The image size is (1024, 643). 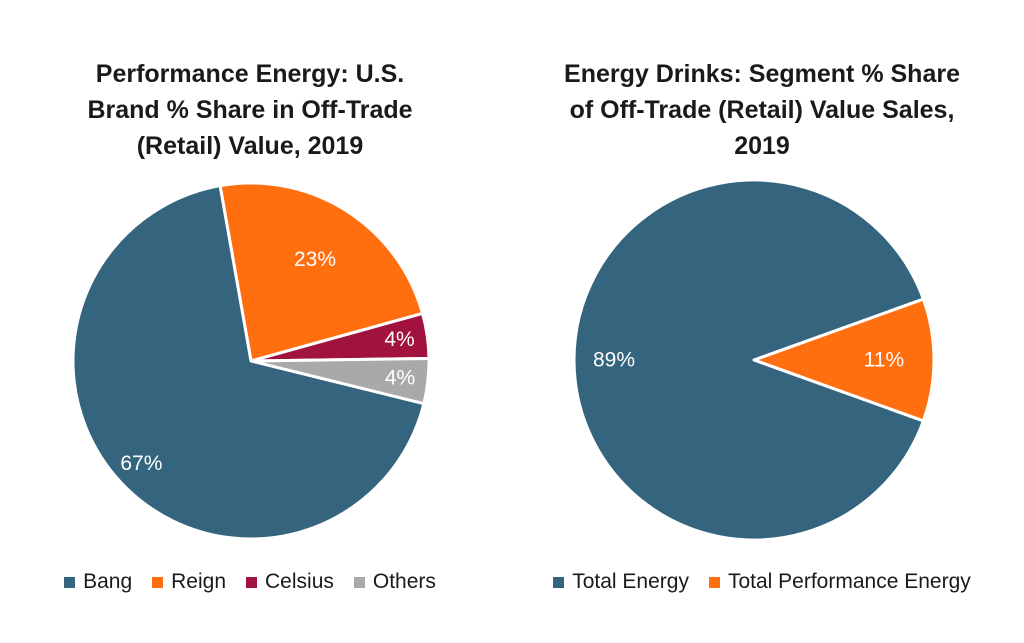 What do you see at coordinates (404, 581) in the screenshot?
I see `legend-label: Others` at bounding box center [404, 581].